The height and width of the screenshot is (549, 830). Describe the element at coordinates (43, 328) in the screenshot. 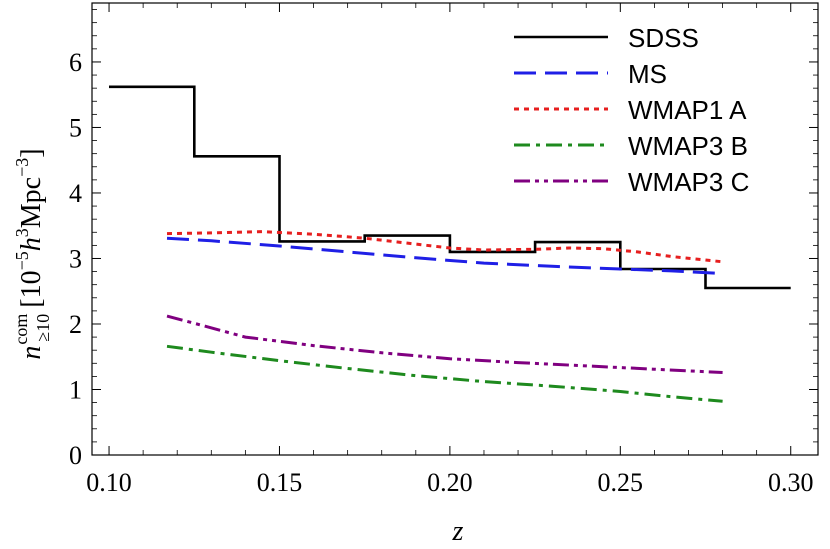

I see `y-axis-subscript: ≥10` at that location.